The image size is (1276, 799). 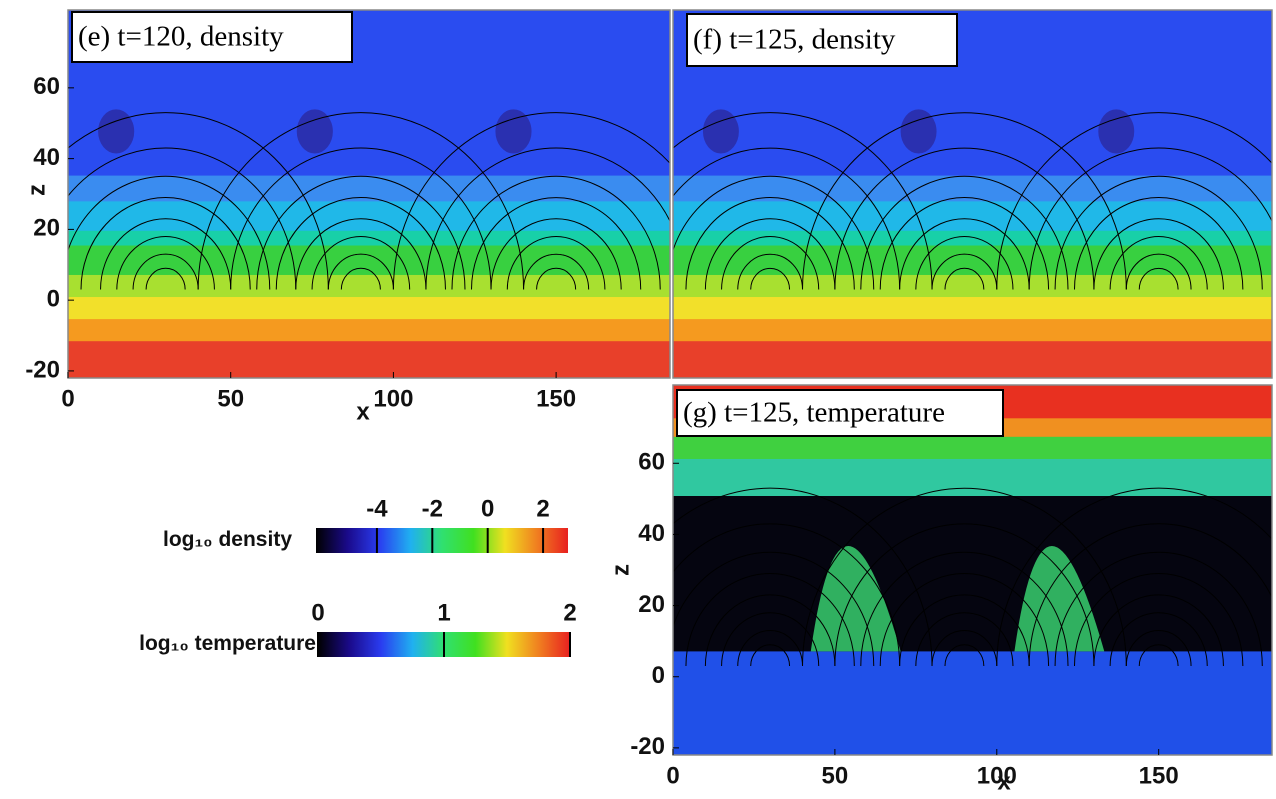 What do you see at coordinates (227, 643) in the screenshot?
I see `colorbar-label: log₁₀ temperature` at bounding box center [227, 643].